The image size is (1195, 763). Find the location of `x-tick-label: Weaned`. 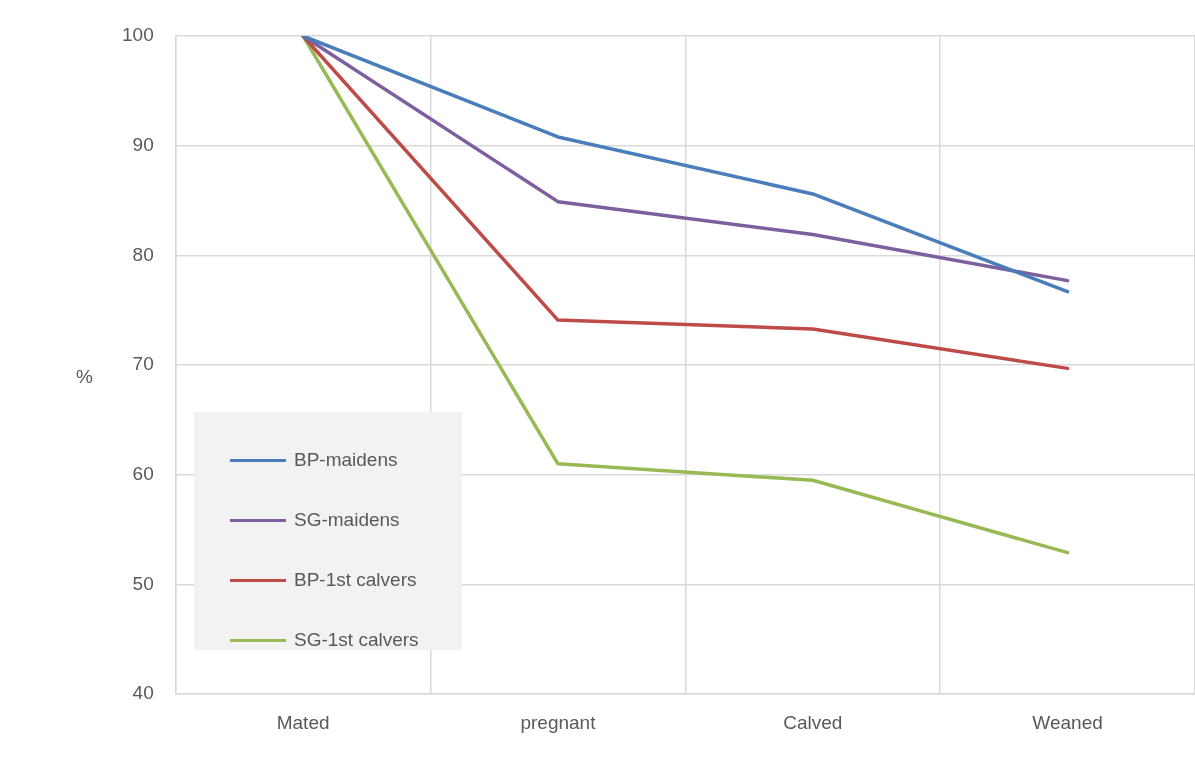

x-tick-label: Weaned is located at coordinates (1067, 722).